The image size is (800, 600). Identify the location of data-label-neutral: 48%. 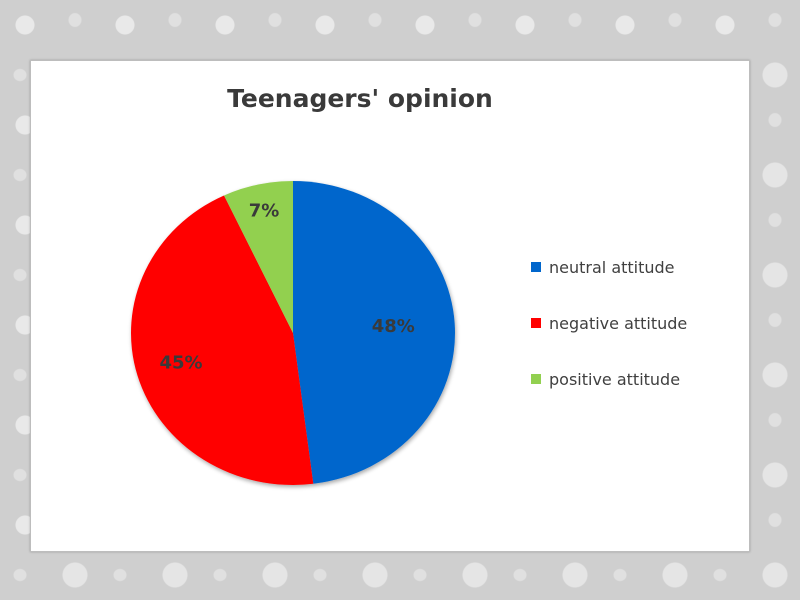
(393, 326).